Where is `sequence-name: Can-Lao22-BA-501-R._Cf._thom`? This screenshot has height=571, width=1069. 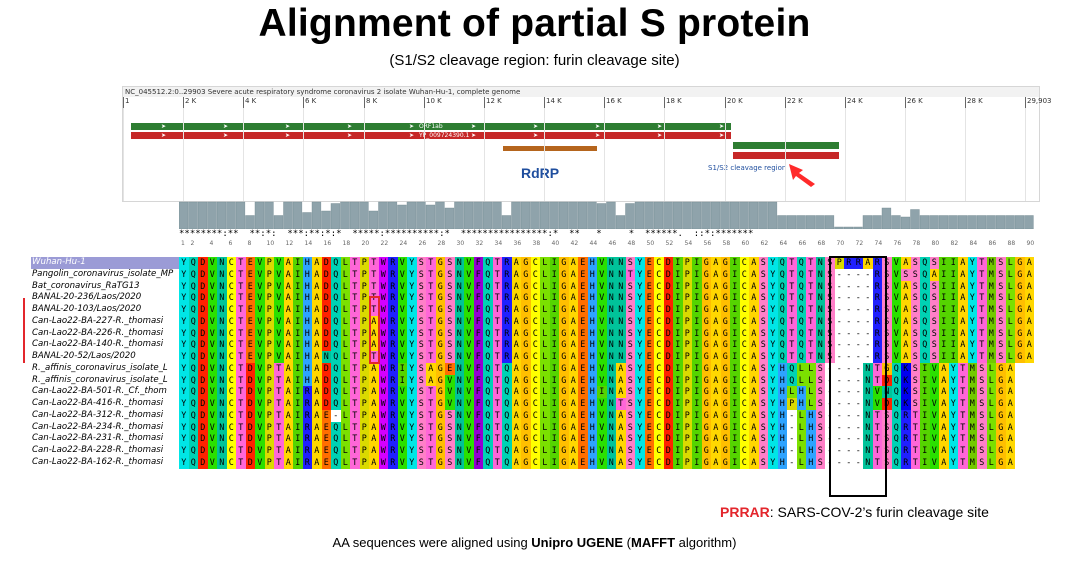 sequence-name: Can-Lao22-BA-501-R._Cf._thom is located at coordinates (99, 391).